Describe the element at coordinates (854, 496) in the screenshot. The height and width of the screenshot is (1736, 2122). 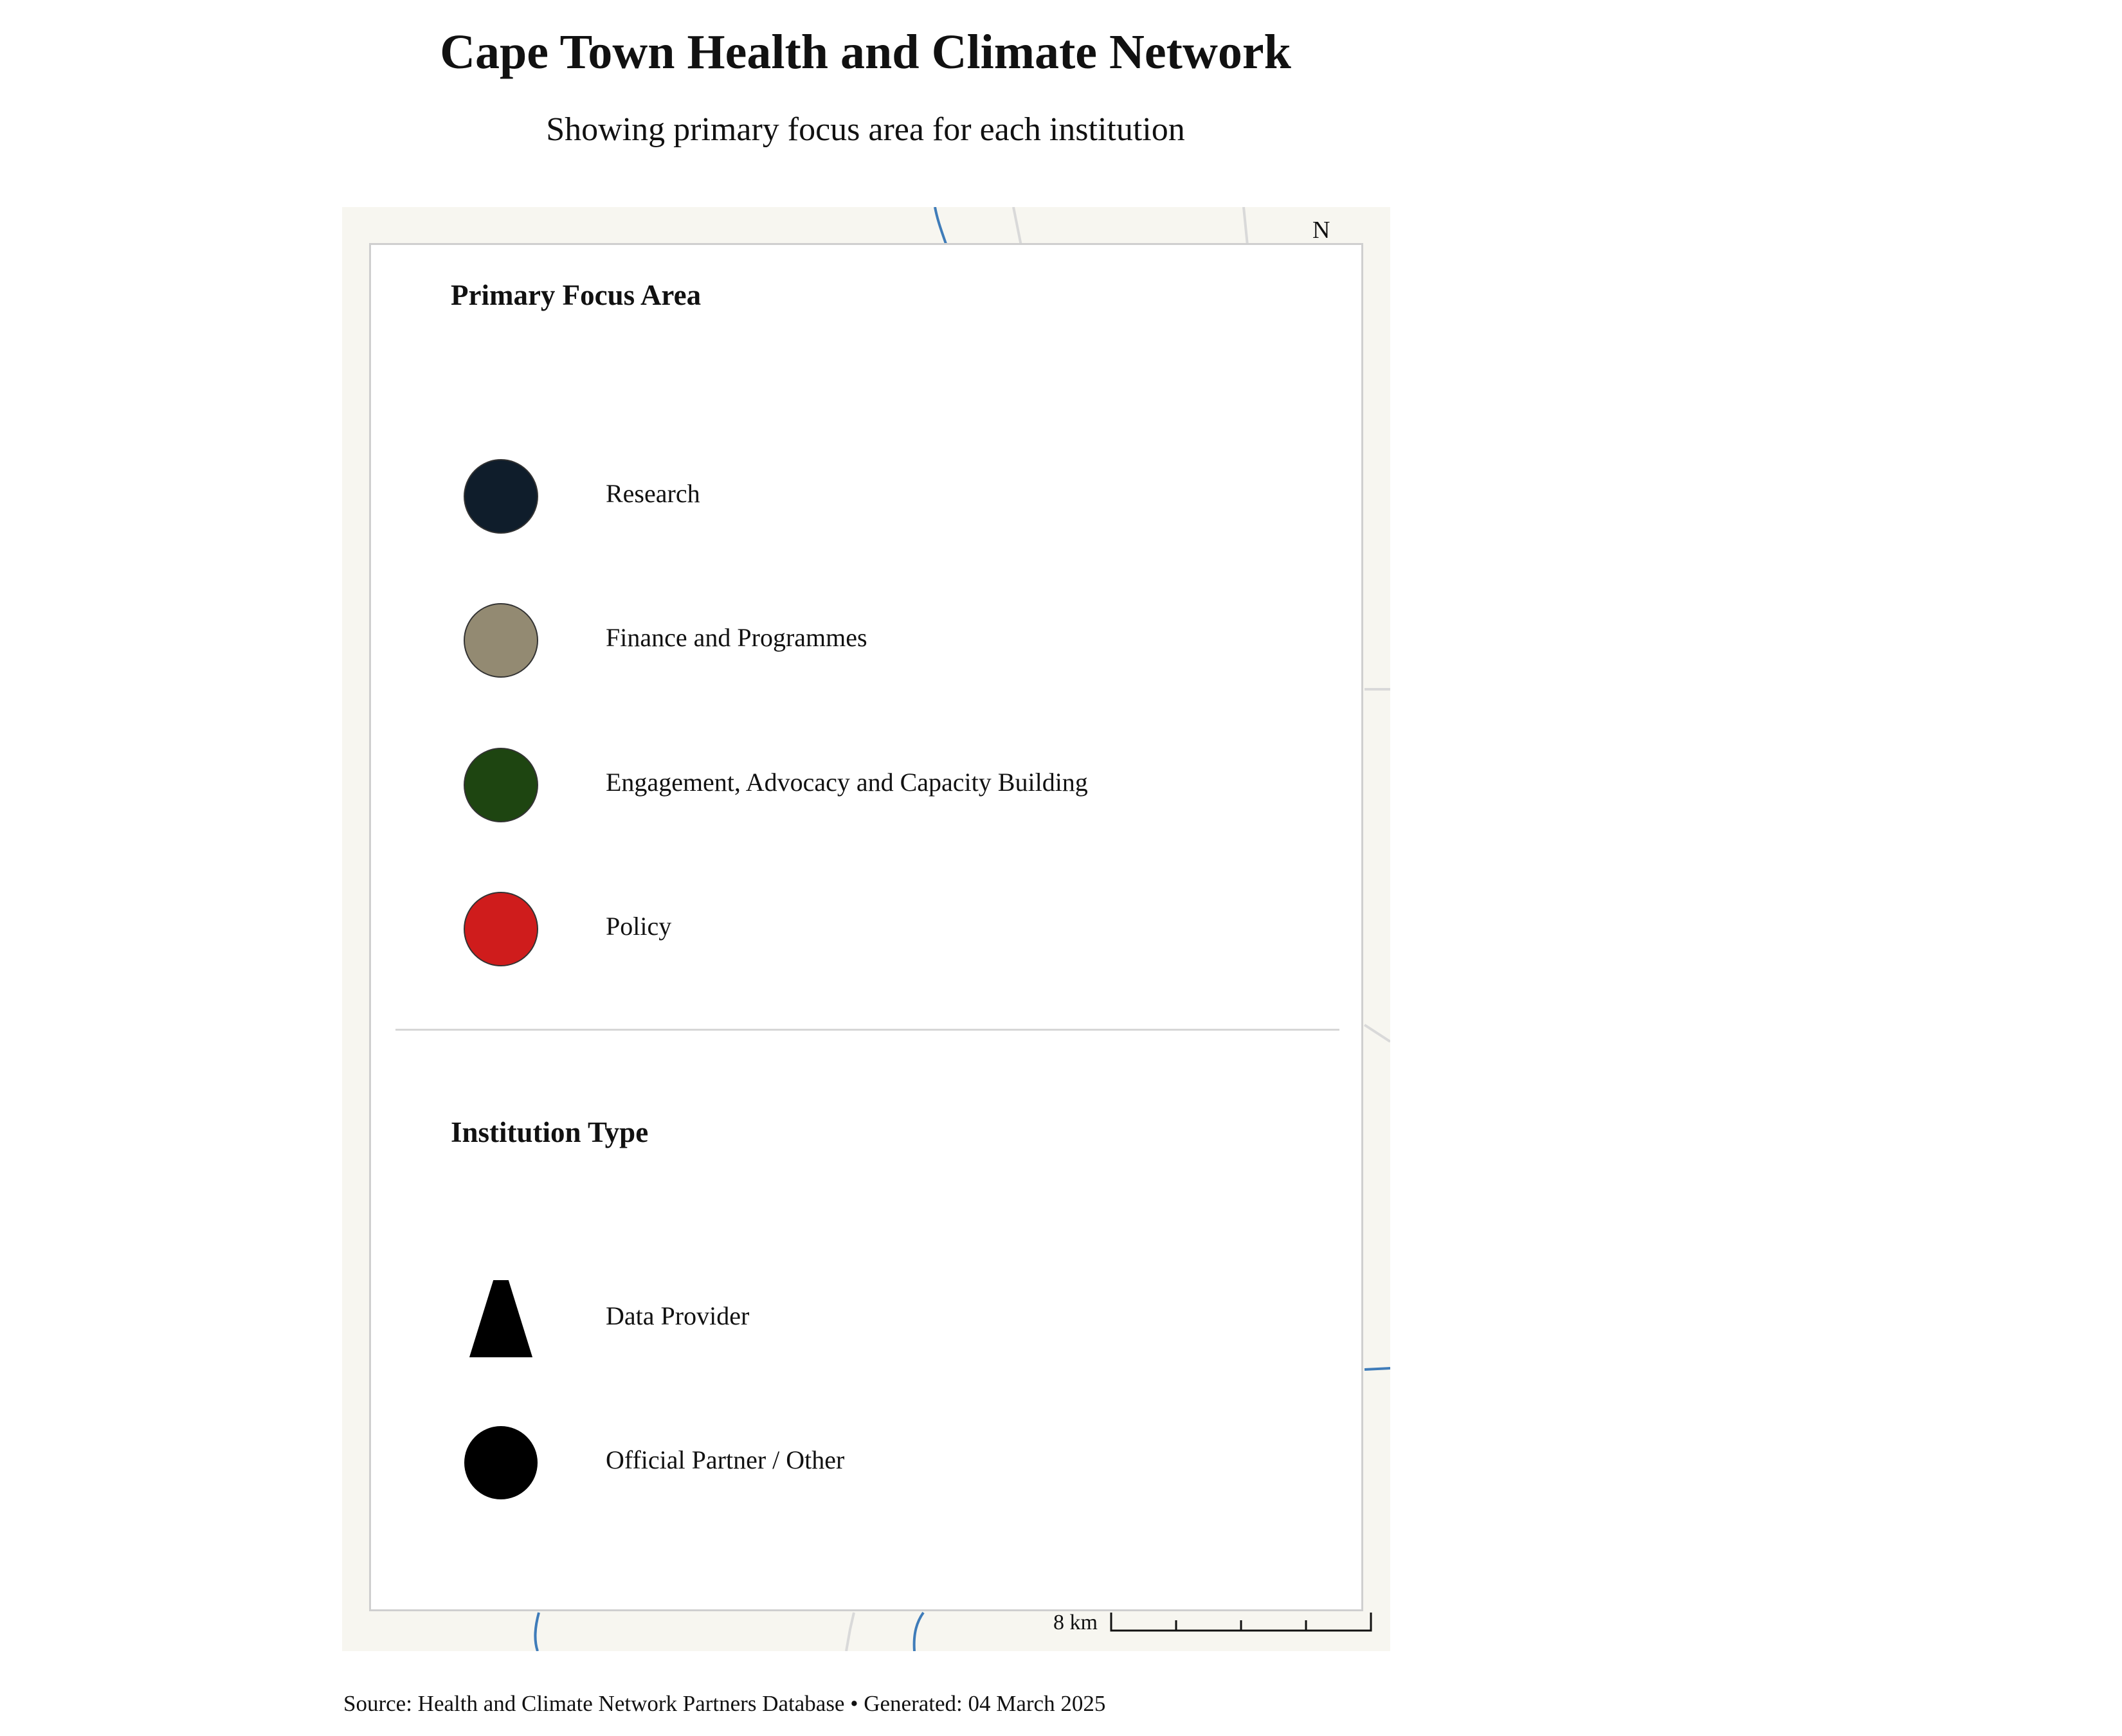
I see `legend-item-research: Research` at that location.